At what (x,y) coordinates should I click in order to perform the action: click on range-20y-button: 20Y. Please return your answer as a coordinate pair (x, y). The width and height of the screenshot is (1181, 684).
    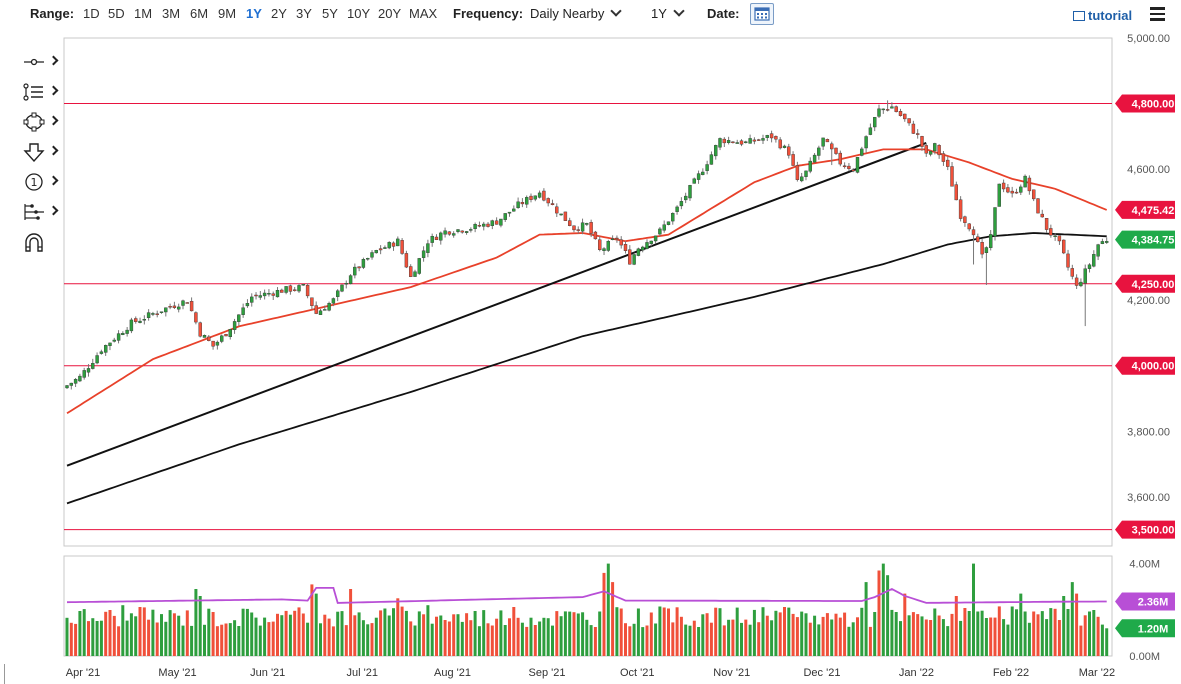
    Looking at the image, I should click on (390, 13).